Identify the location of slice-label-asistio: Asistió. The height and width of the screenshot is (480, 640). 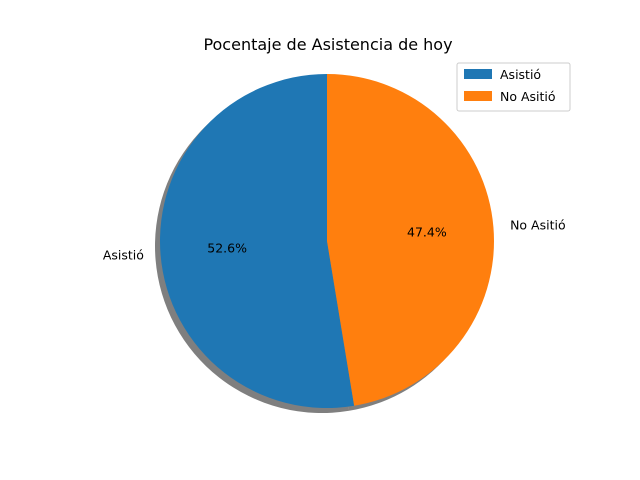
(123, 254).